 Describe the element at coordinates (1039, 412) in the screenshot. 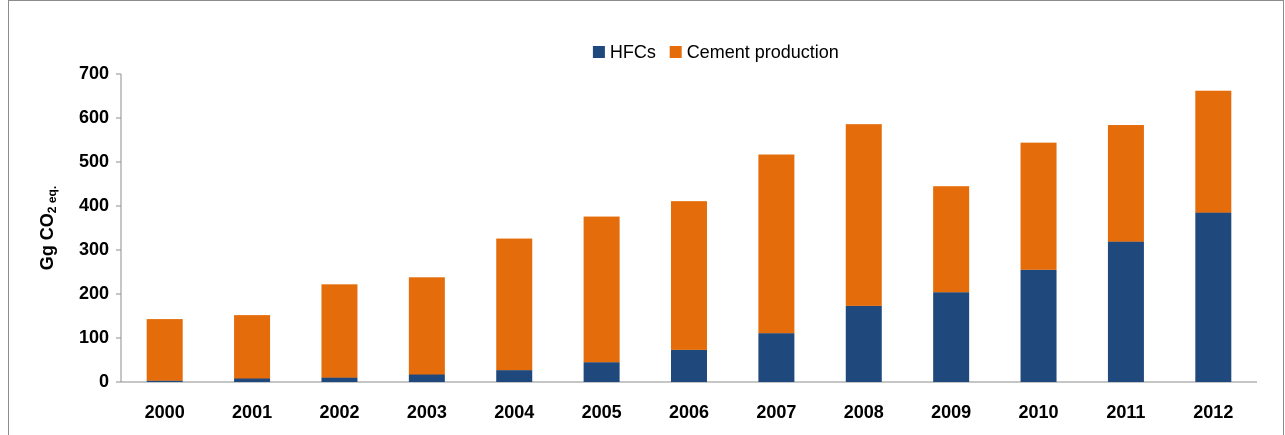

I see `x-tick-label: 2010` at that location.